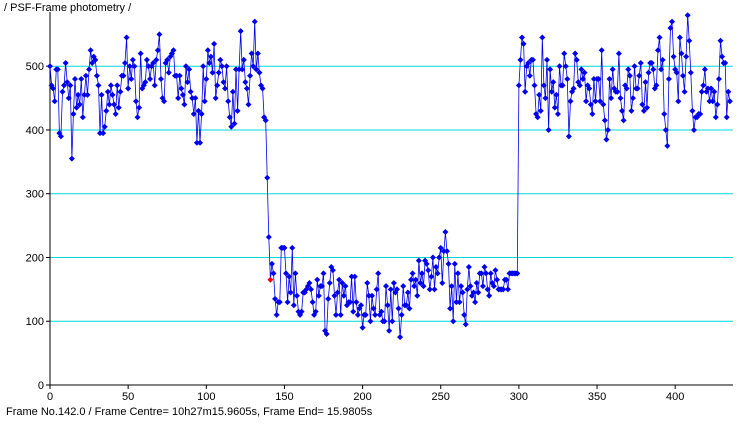 This screenshot has height=425, width=740. What do you see at coordinates (41, 386) in the screenshot?
I see `y-tick-label: 0` at bounding box center [41, 386].